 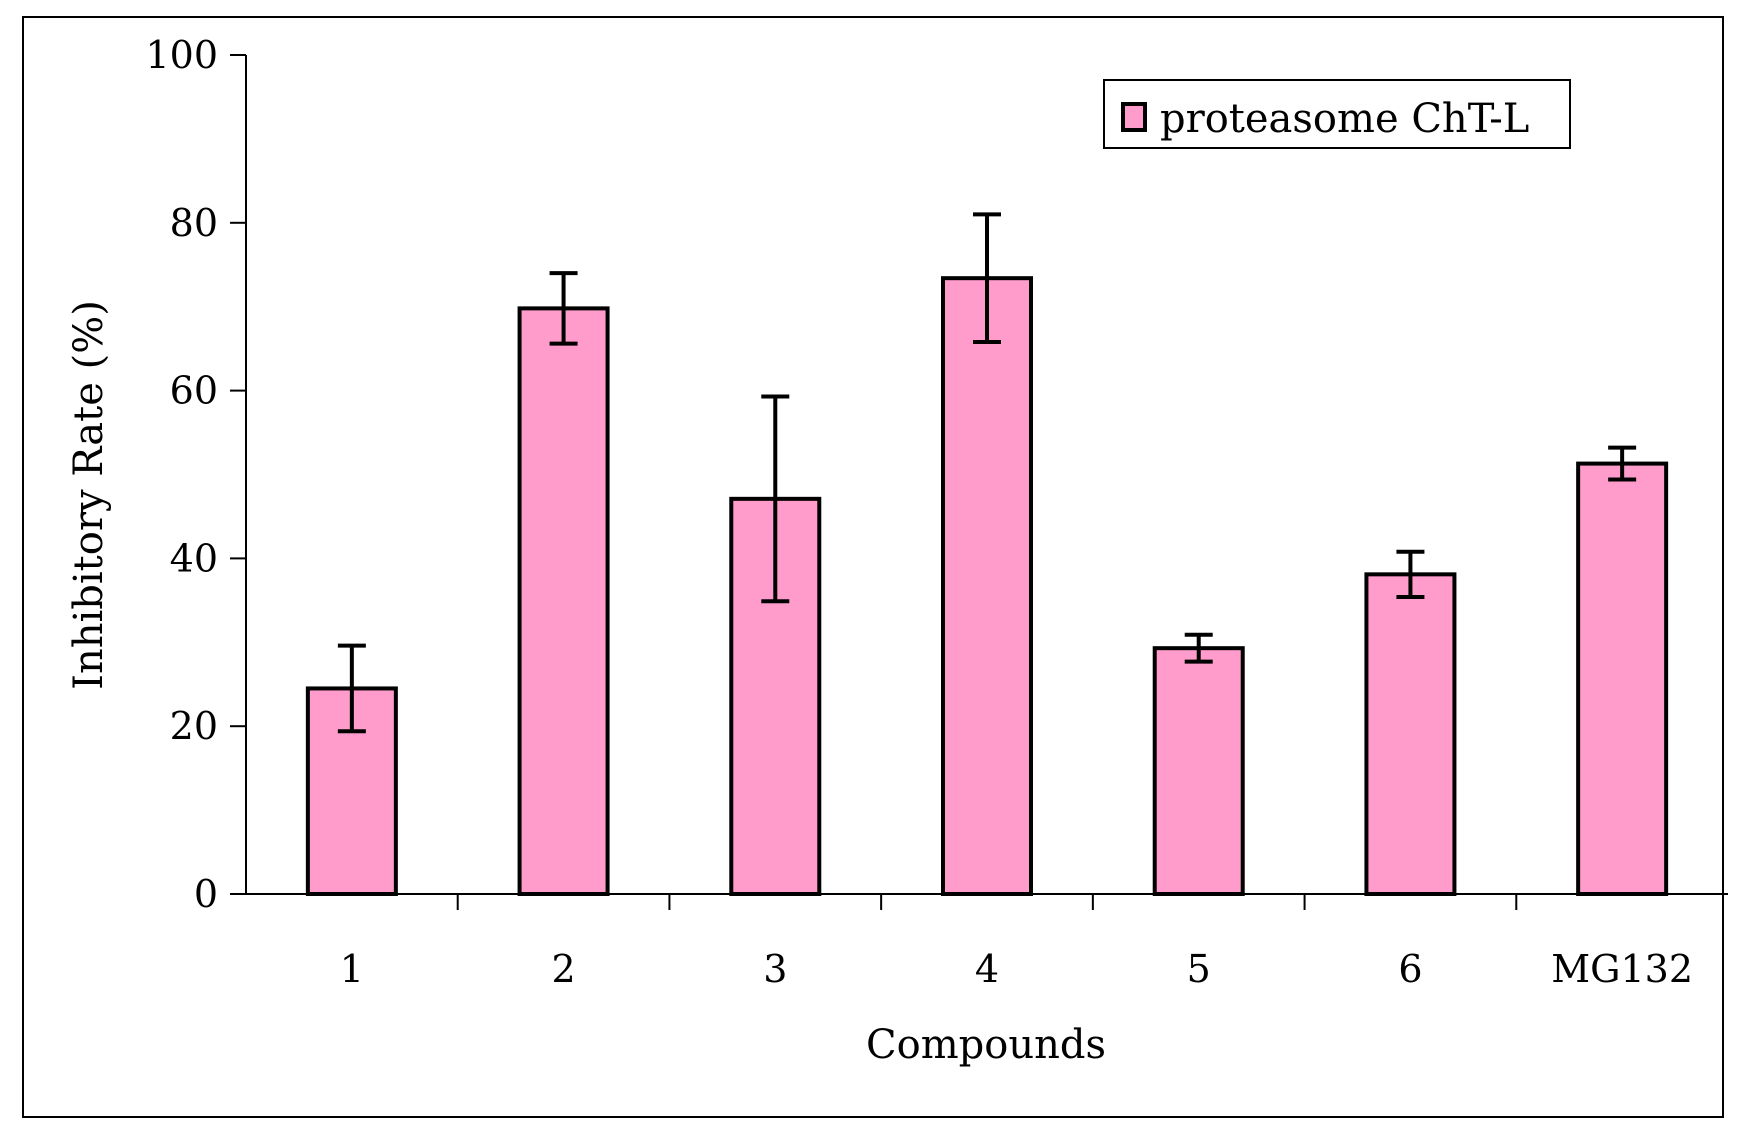 I want to click on legend: proteasome ChT-L, so click(x=1337, y=114).